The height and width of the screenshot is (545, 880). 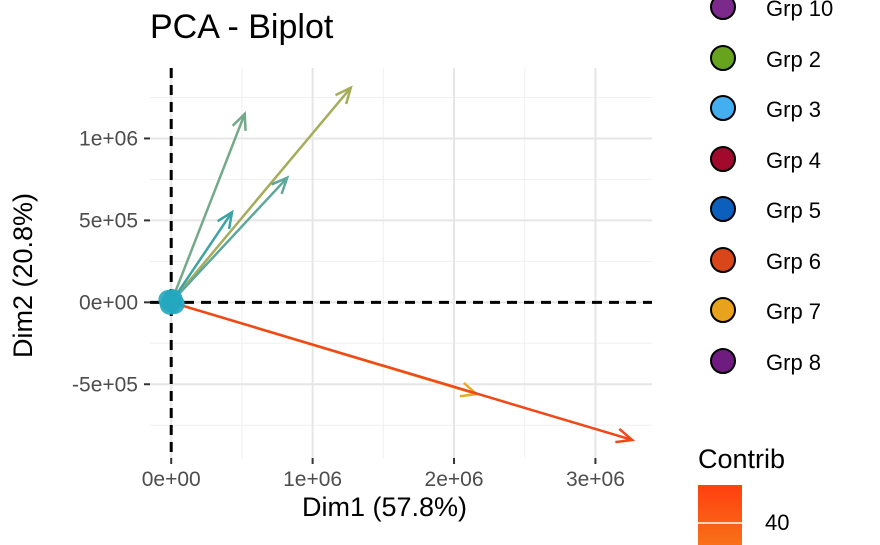 I want to click on x-tick-label: 3e+06, so click(x=595, y=479).